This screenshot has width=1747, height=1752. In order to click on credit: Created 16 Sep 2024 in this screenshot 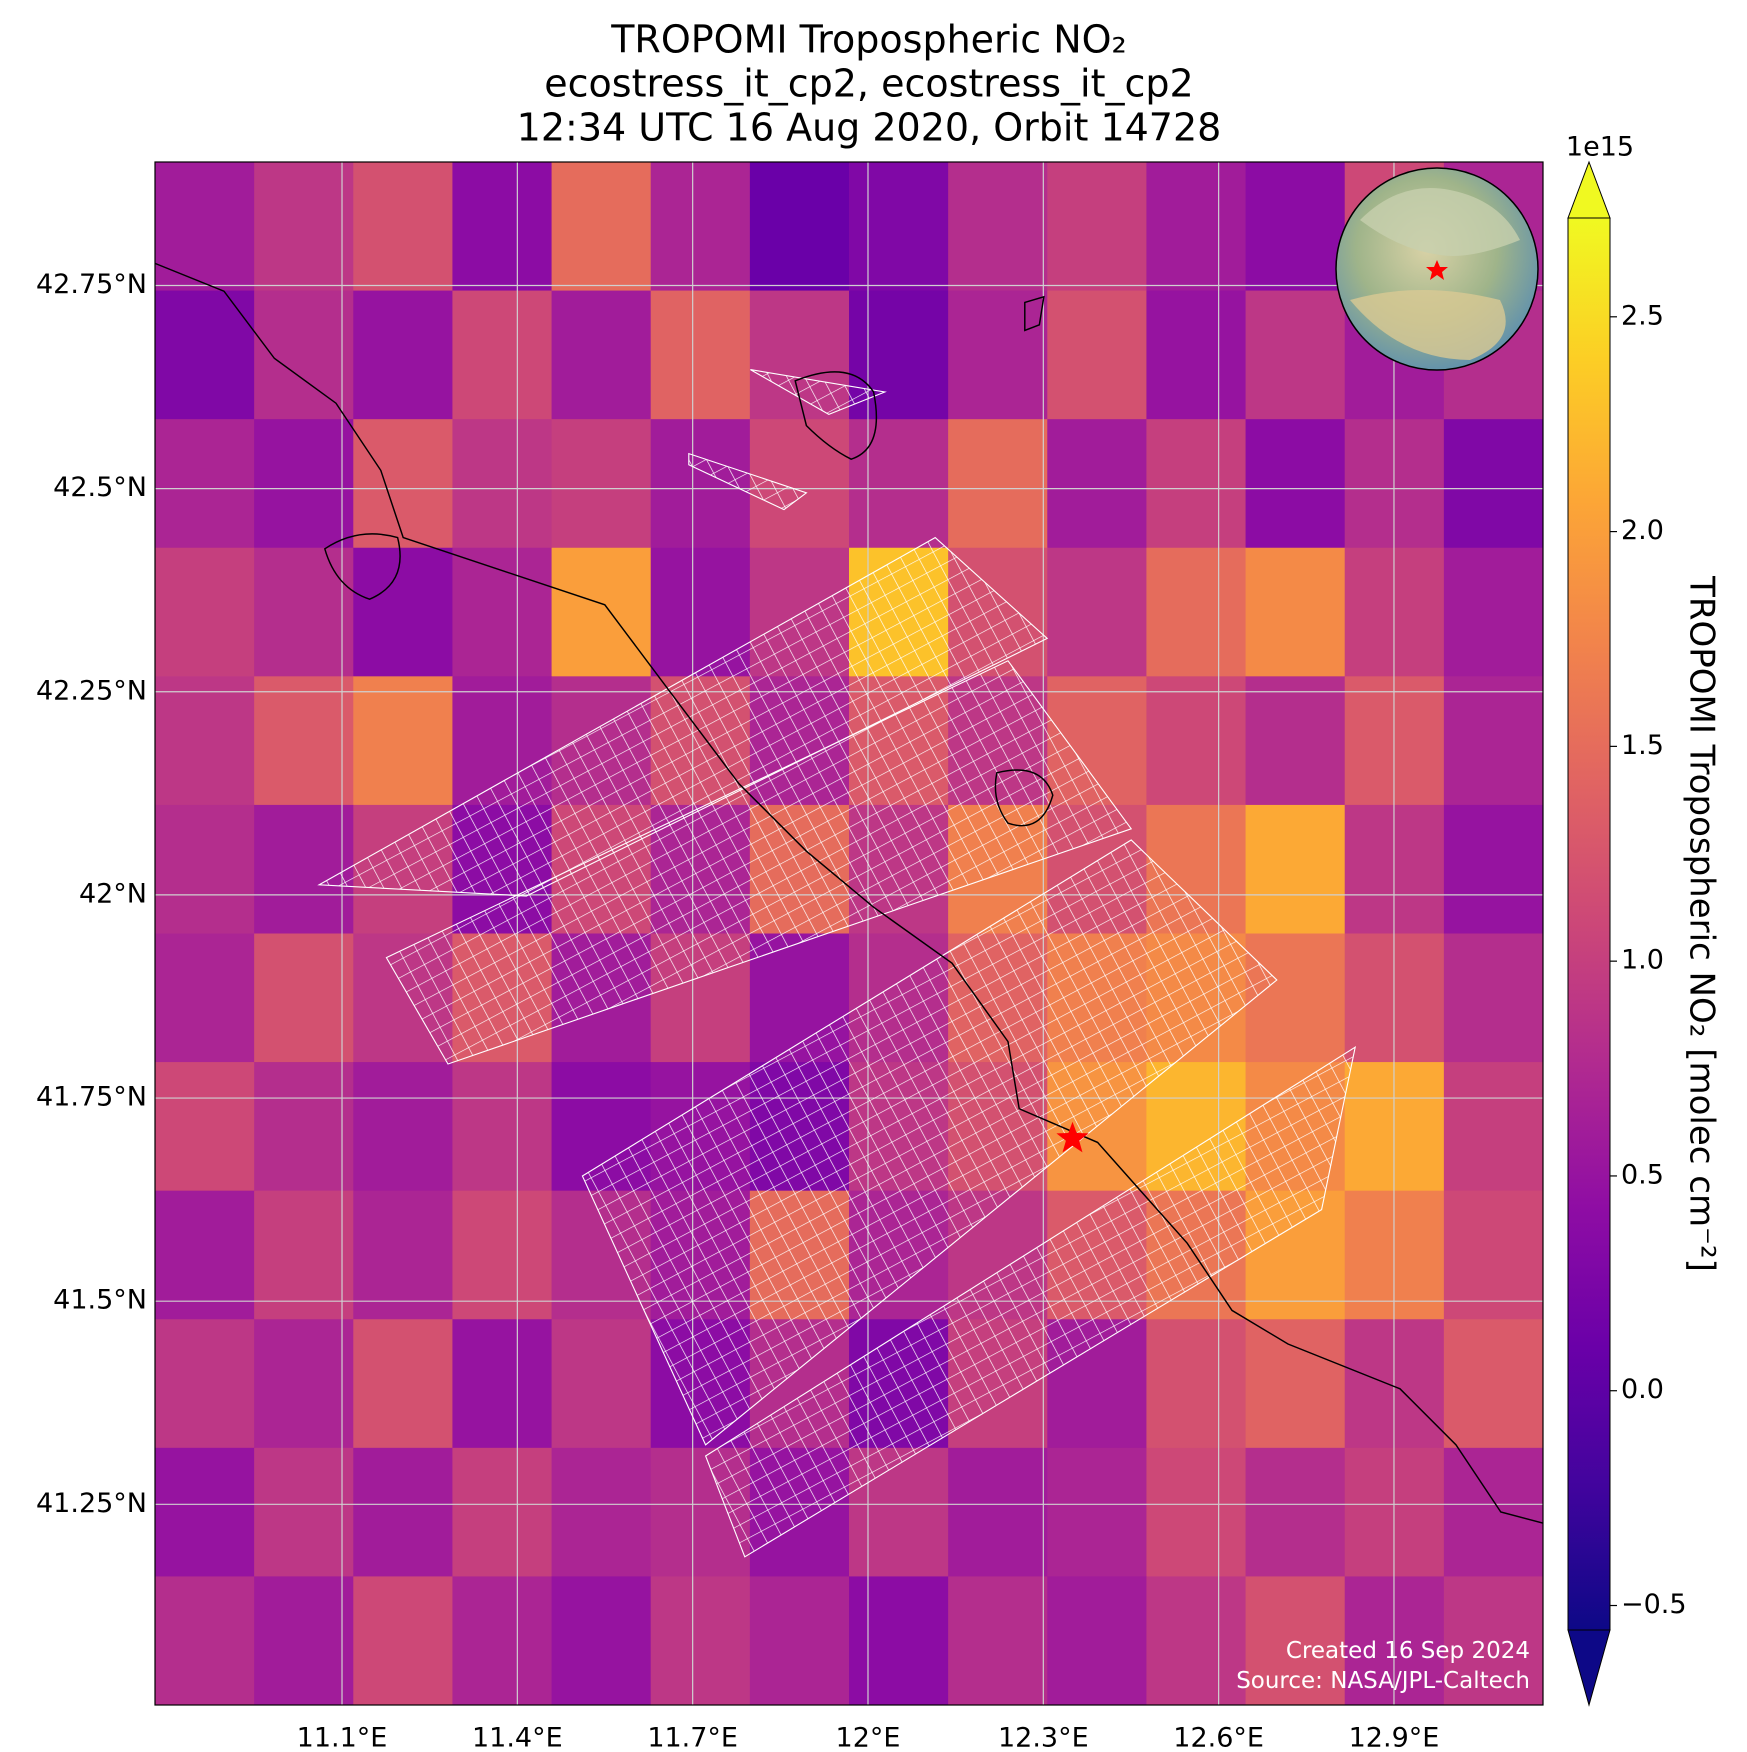, I will do `click(1408, 1651)`.